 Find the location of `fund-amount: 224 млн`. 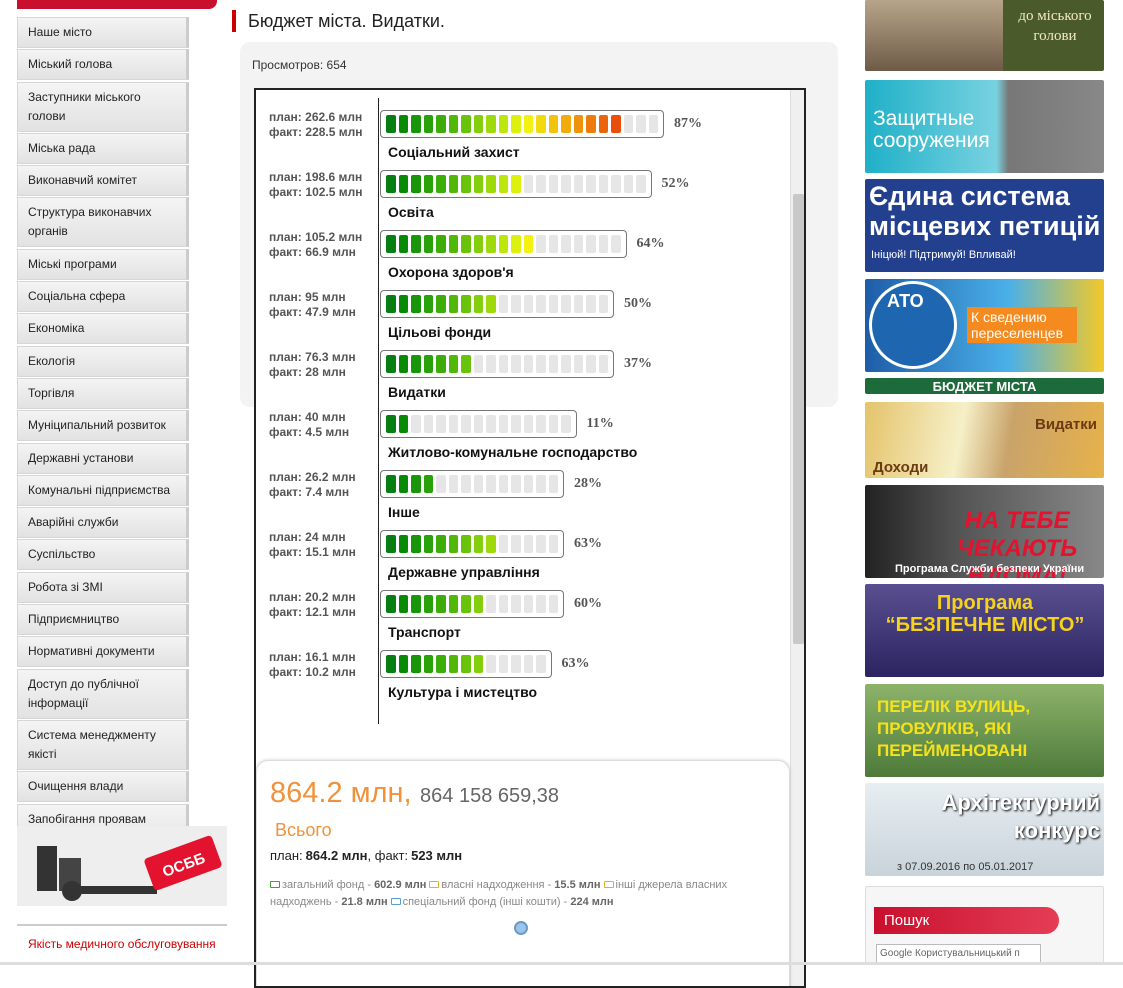

fund-amount: 224 млн is located at coordinates (592, 902).